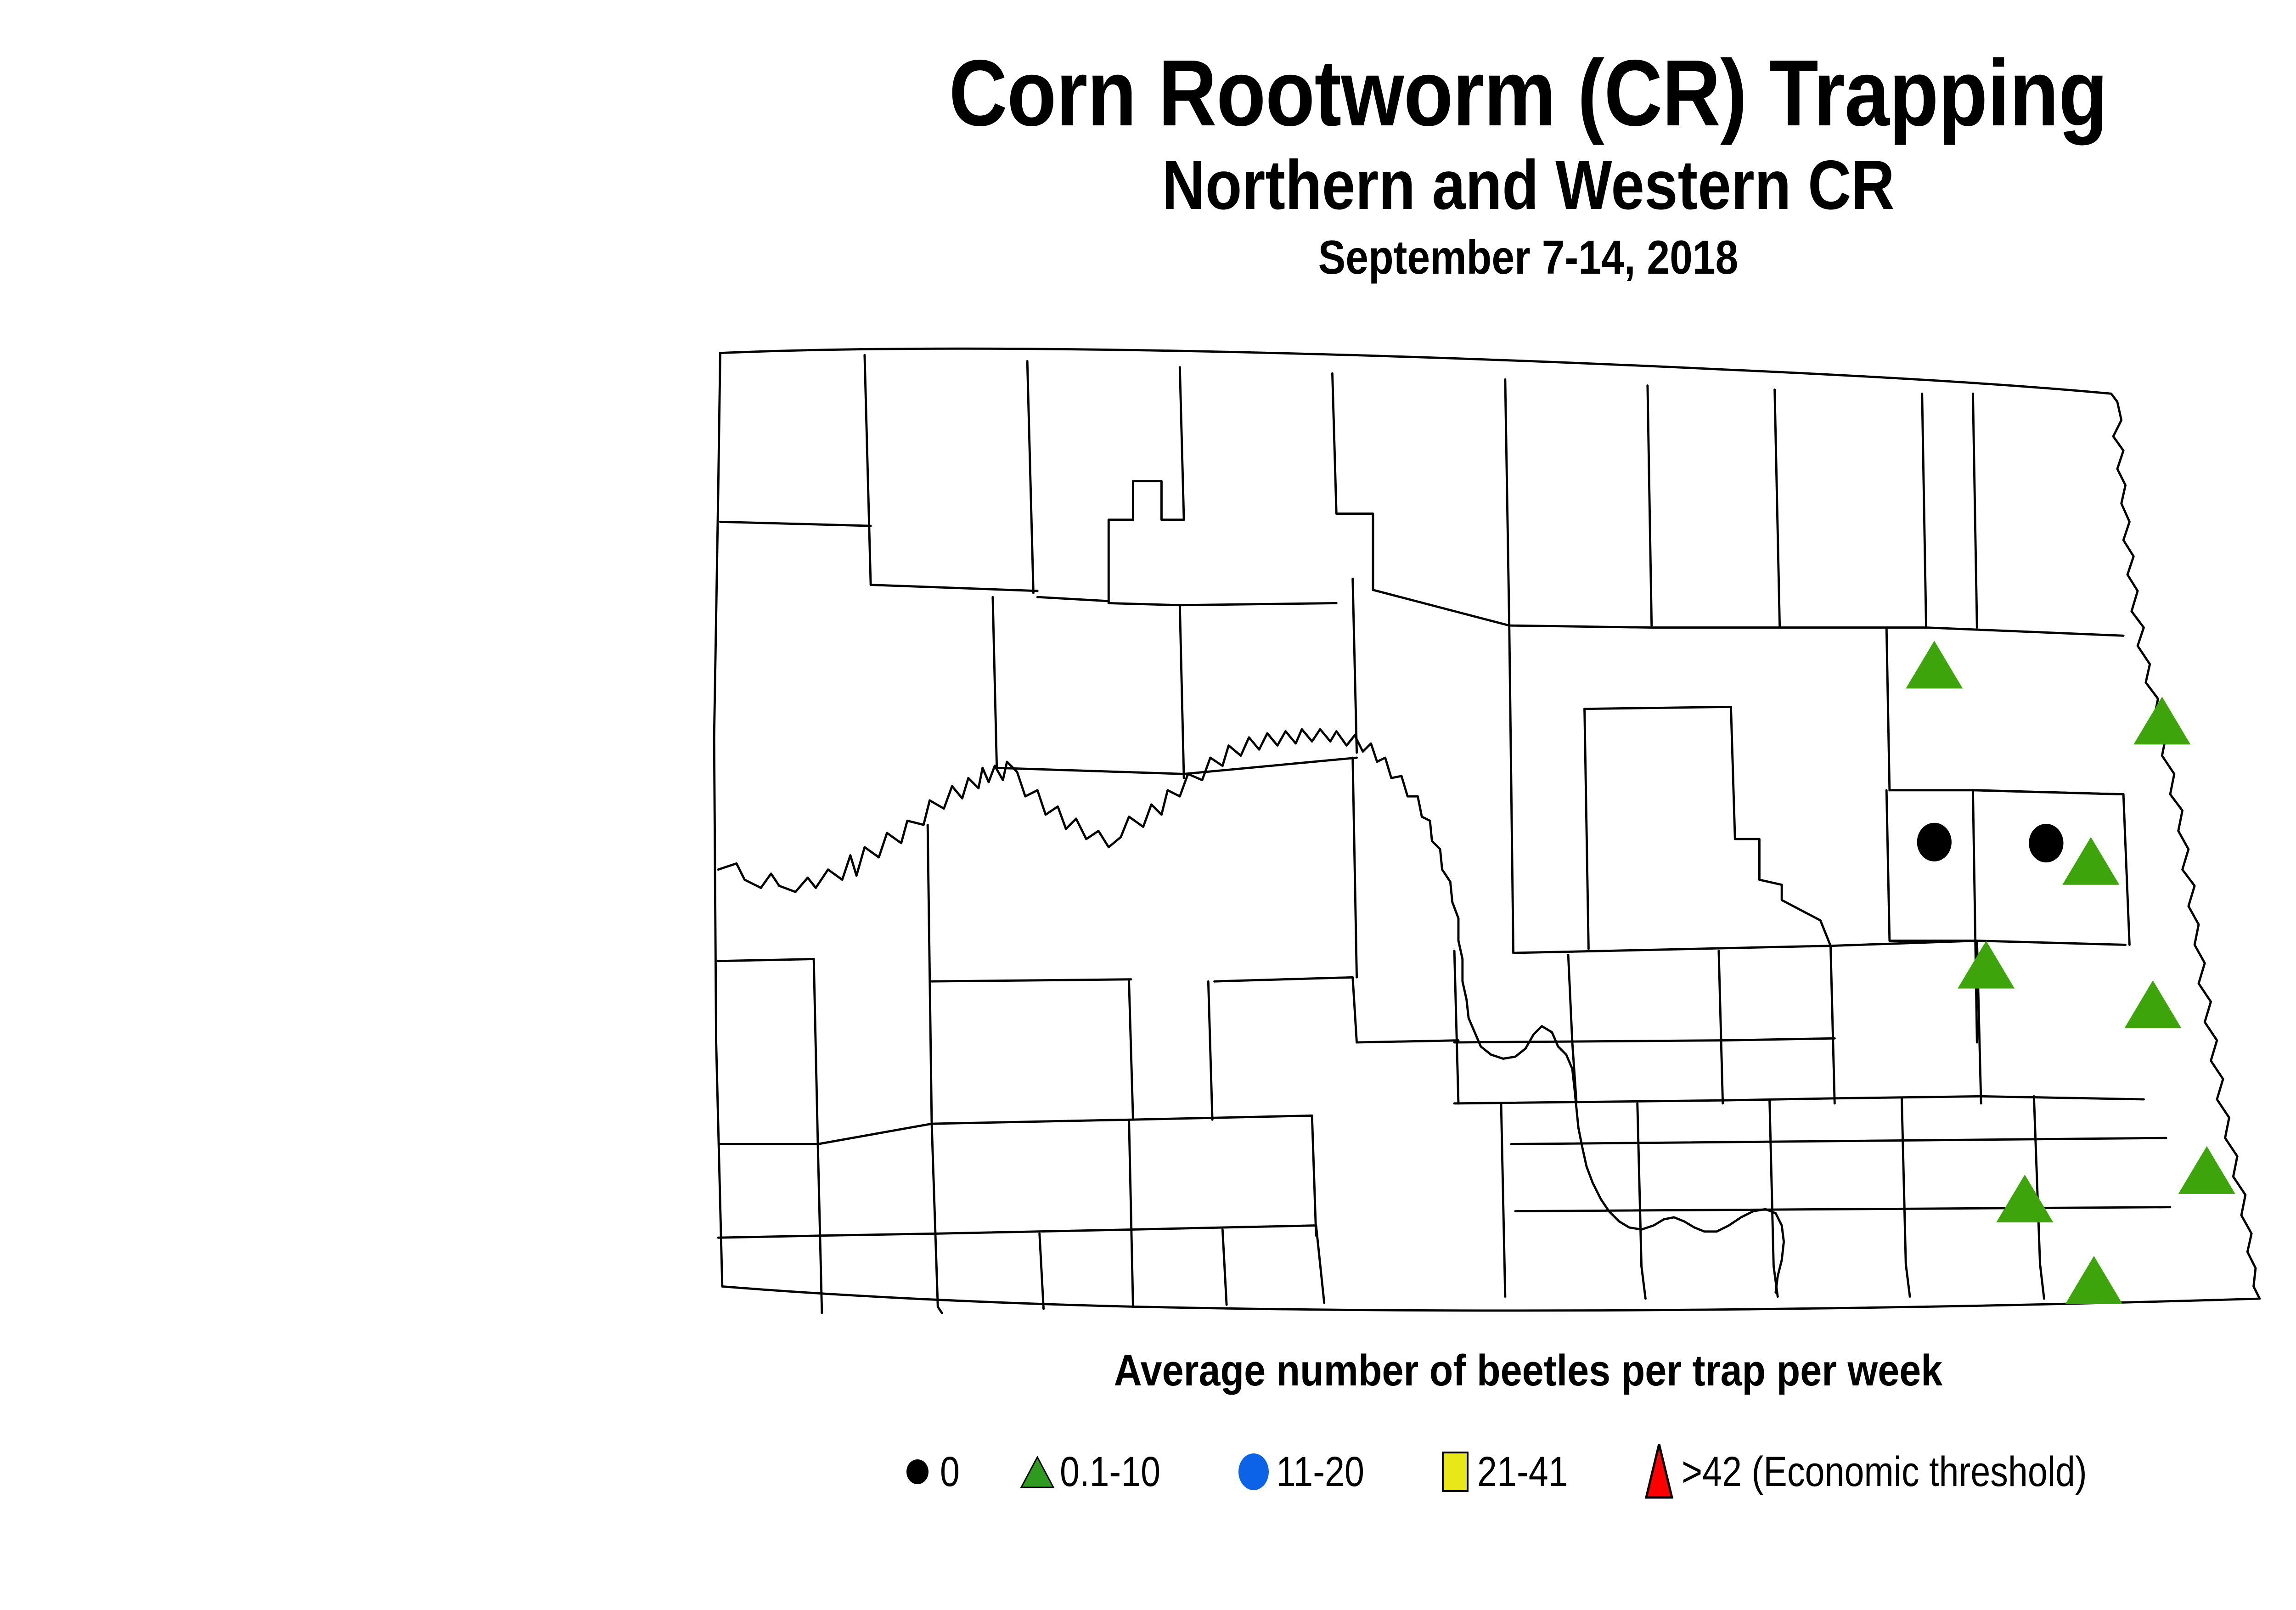 The image size is (2296, 1610). Describe the element at coordinates (1838, 1141) in the screenshot. I see `county-line-e19` at that location.